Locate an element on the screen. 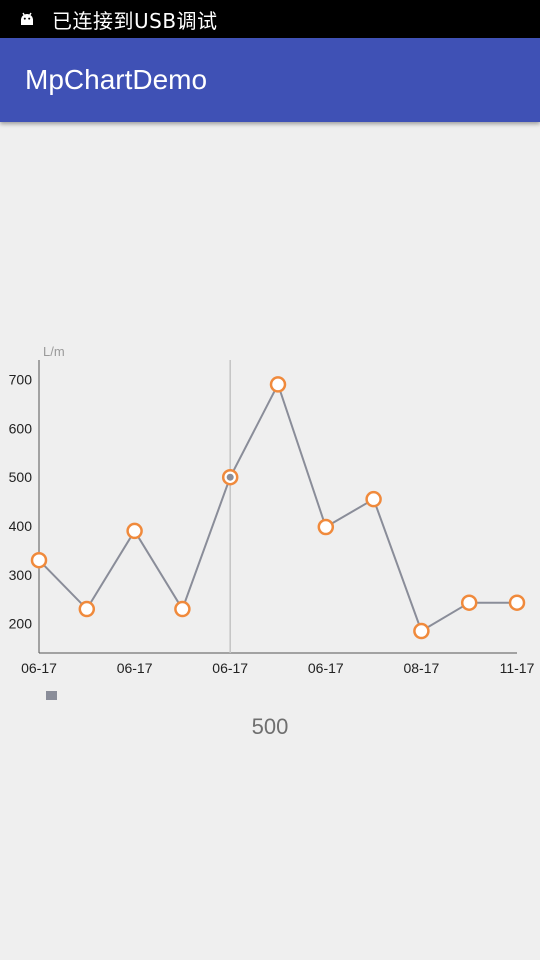 This screenshot has height=960, width=540. app-bar: MpChartDemo is located at coordinates (270, 80).